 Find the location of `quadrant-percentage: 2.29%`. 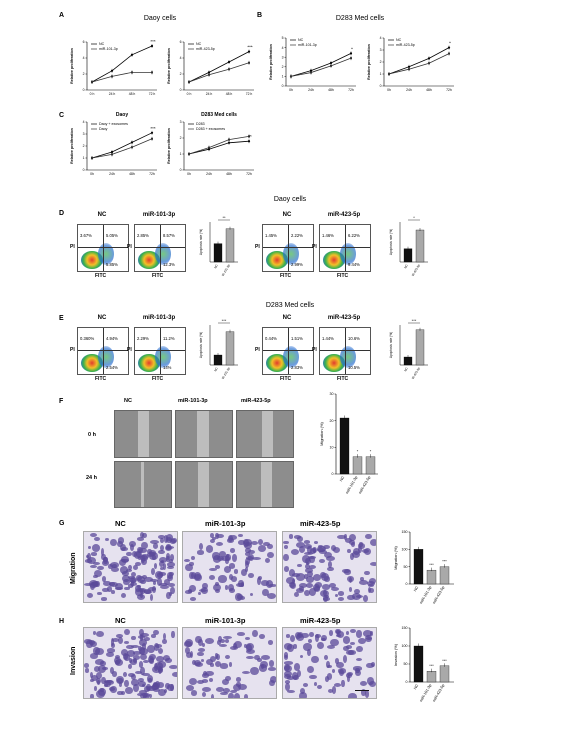

quadrant-percentage: 2.29% is located at coordinates (143, 338).